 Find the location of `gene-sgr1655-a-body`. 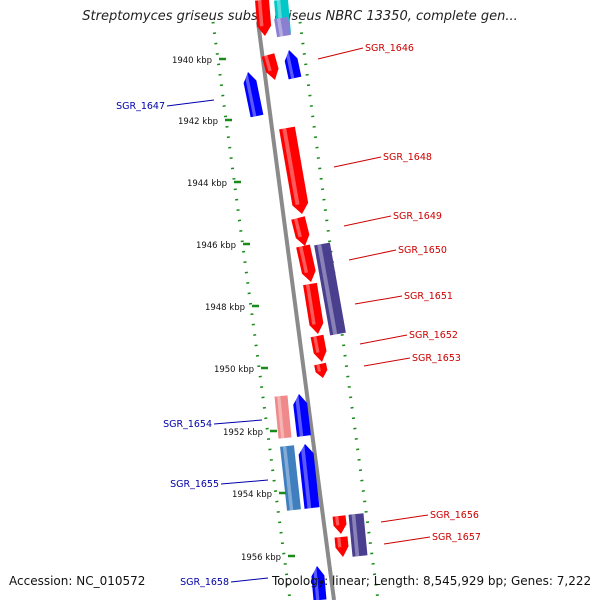

gene-sgr1655-a-body is located at coordinates (290, 478).